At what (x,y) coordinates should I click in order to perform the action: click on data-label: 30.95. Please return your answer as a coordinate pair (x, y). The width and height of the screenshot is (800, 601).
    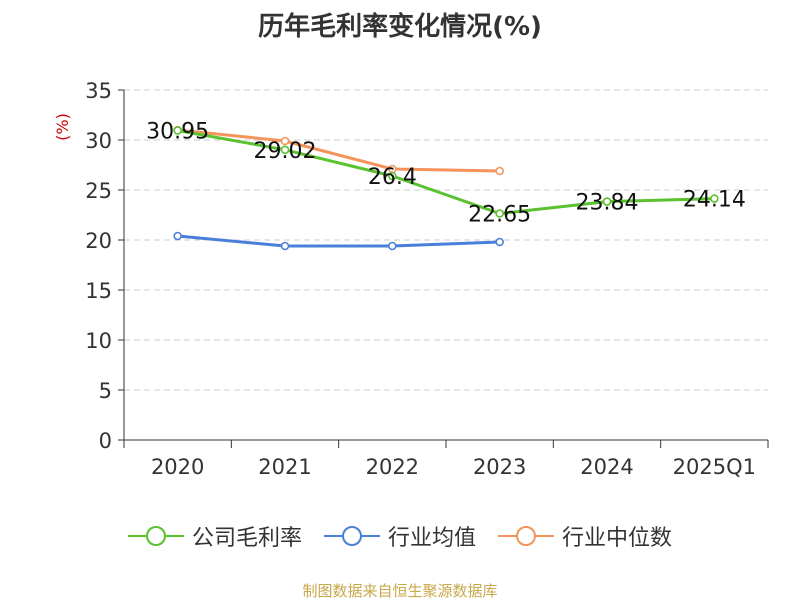
    Looking at the image, I should click on (177, 132).